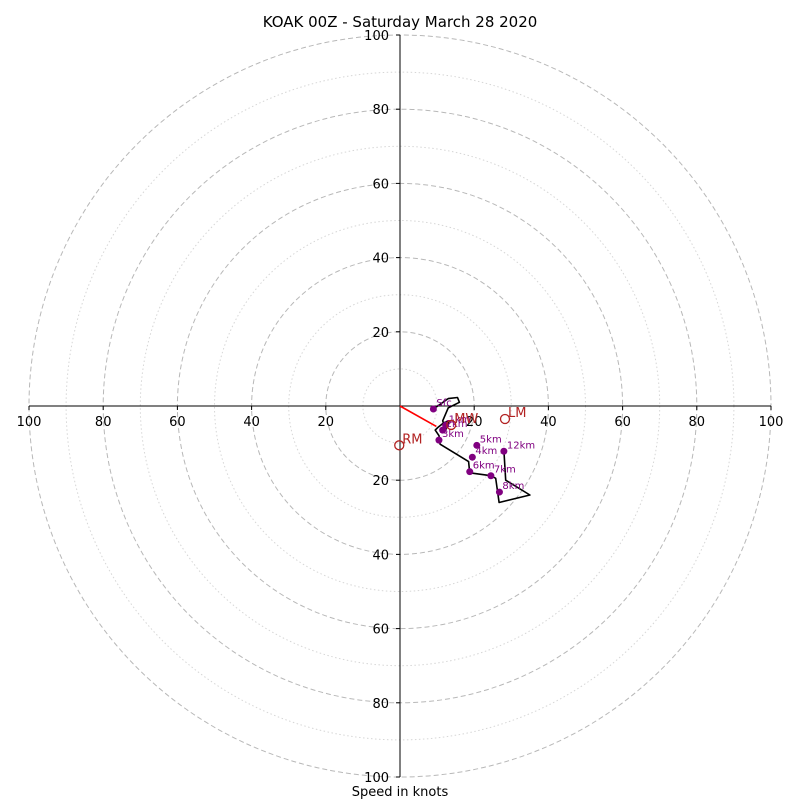 The image size is (800, 800). Describe the element at coordinates (470, 472) in the screenshot. I see `height-marker-6km` at that location.